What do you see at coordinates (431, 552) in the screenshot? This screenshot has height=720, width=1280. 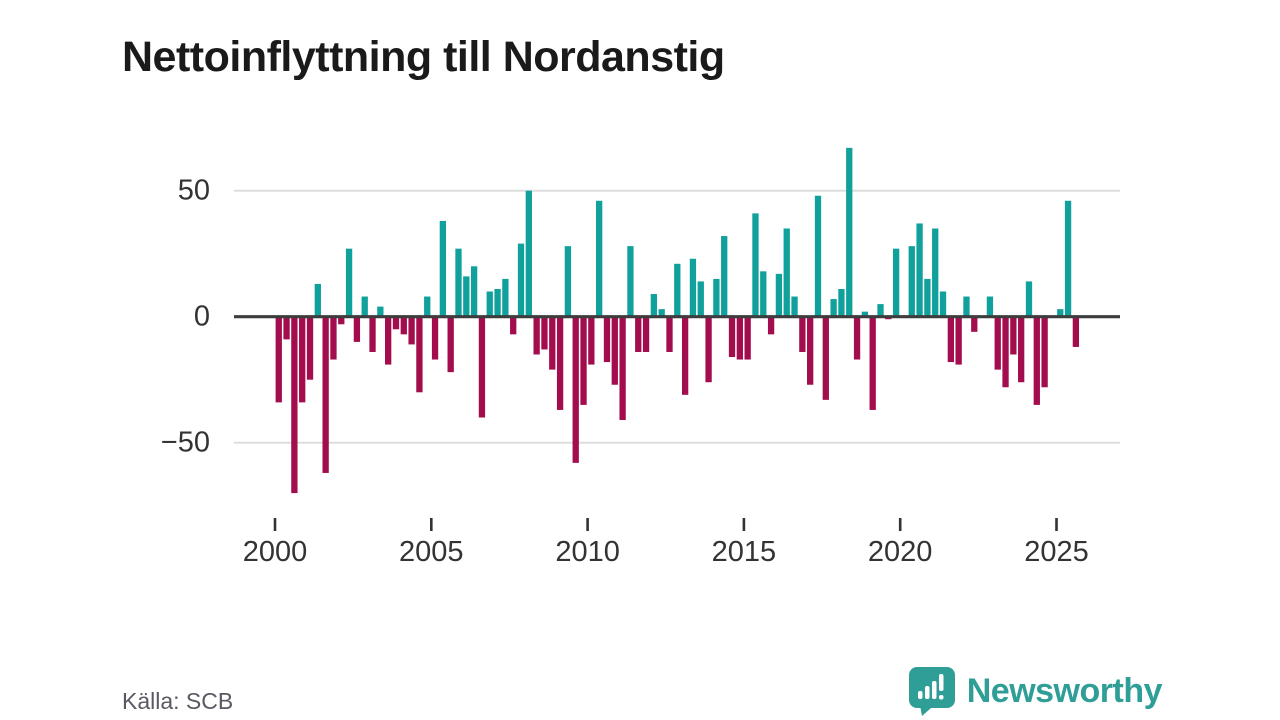 I see `x-tick-label: 2005` at bounding box center [431, 552].